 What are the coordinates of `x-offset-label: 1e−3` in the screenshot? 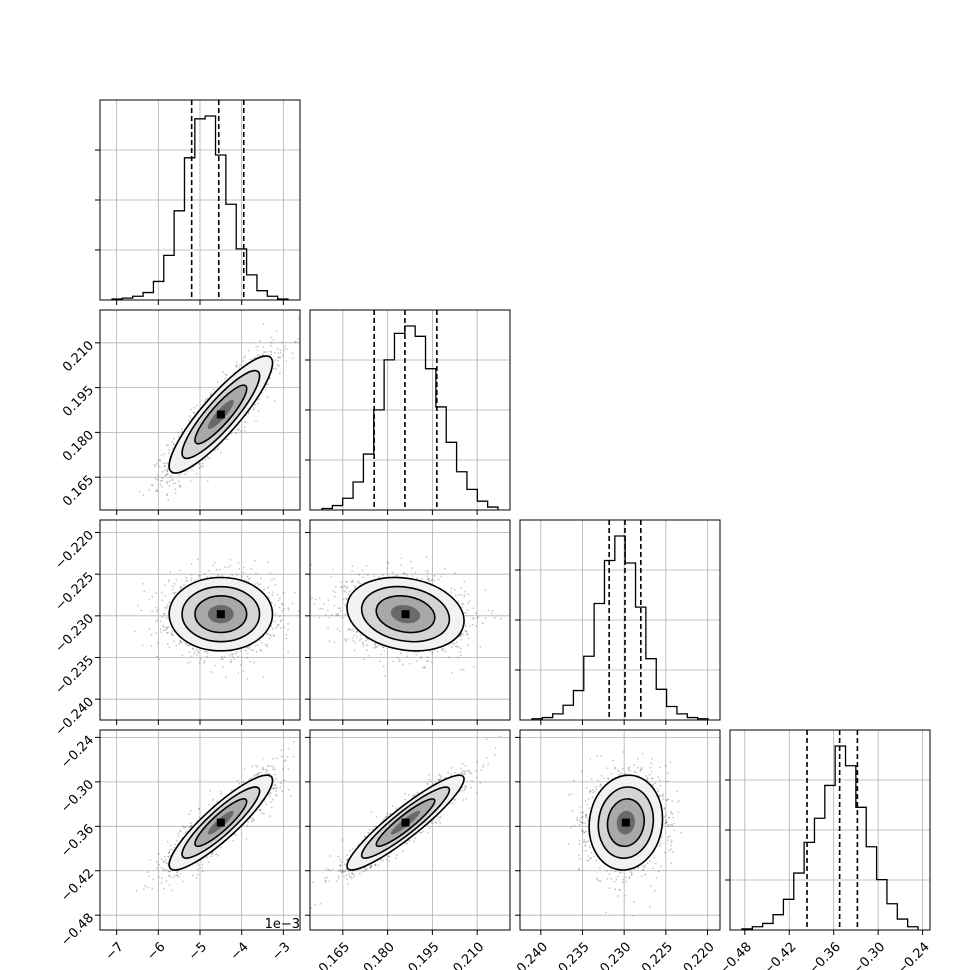 It's located at (282, 924).